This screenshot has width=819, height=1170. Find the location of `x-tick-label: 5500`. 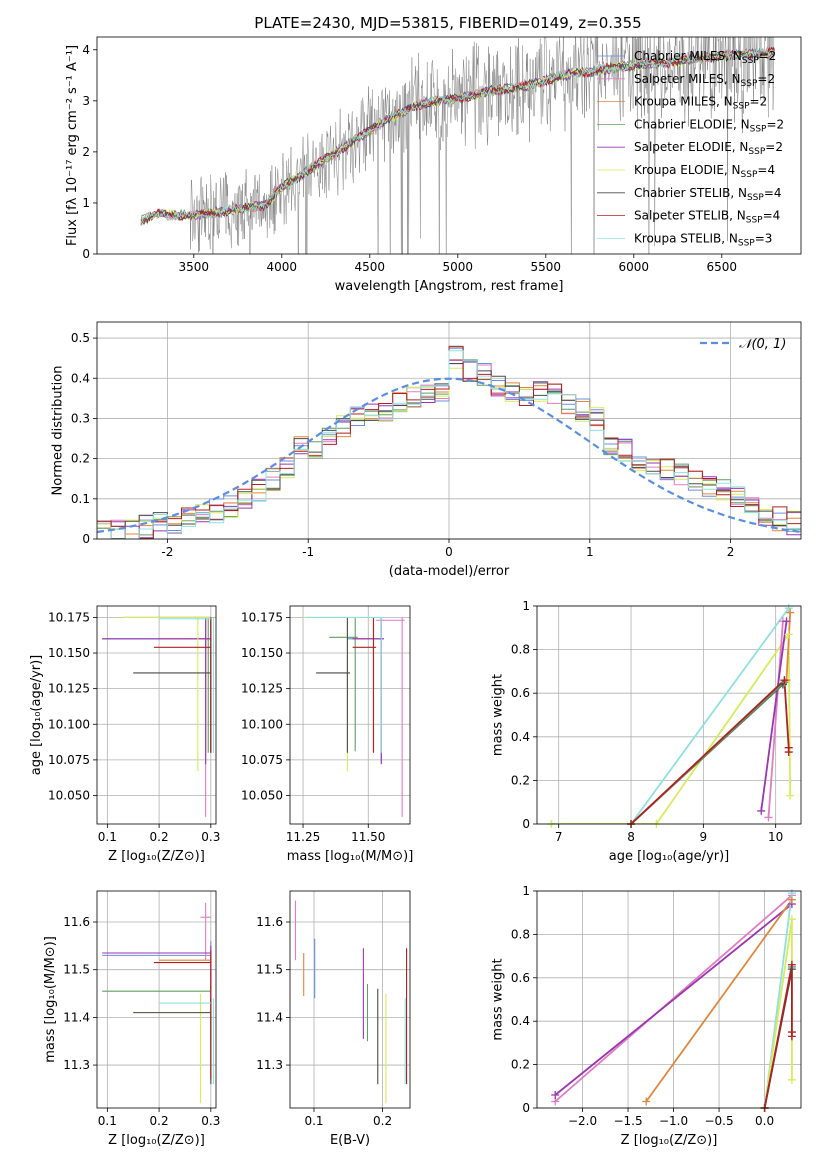

x-tick-label: 5500 is located at coordinates (546, 267).